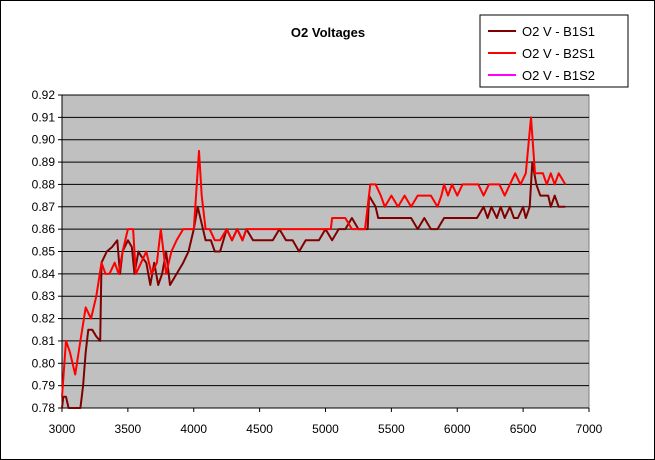 This screenshot has width=655, height=460. I want to click on y-tick-label: 0.80, so click(44, 363).